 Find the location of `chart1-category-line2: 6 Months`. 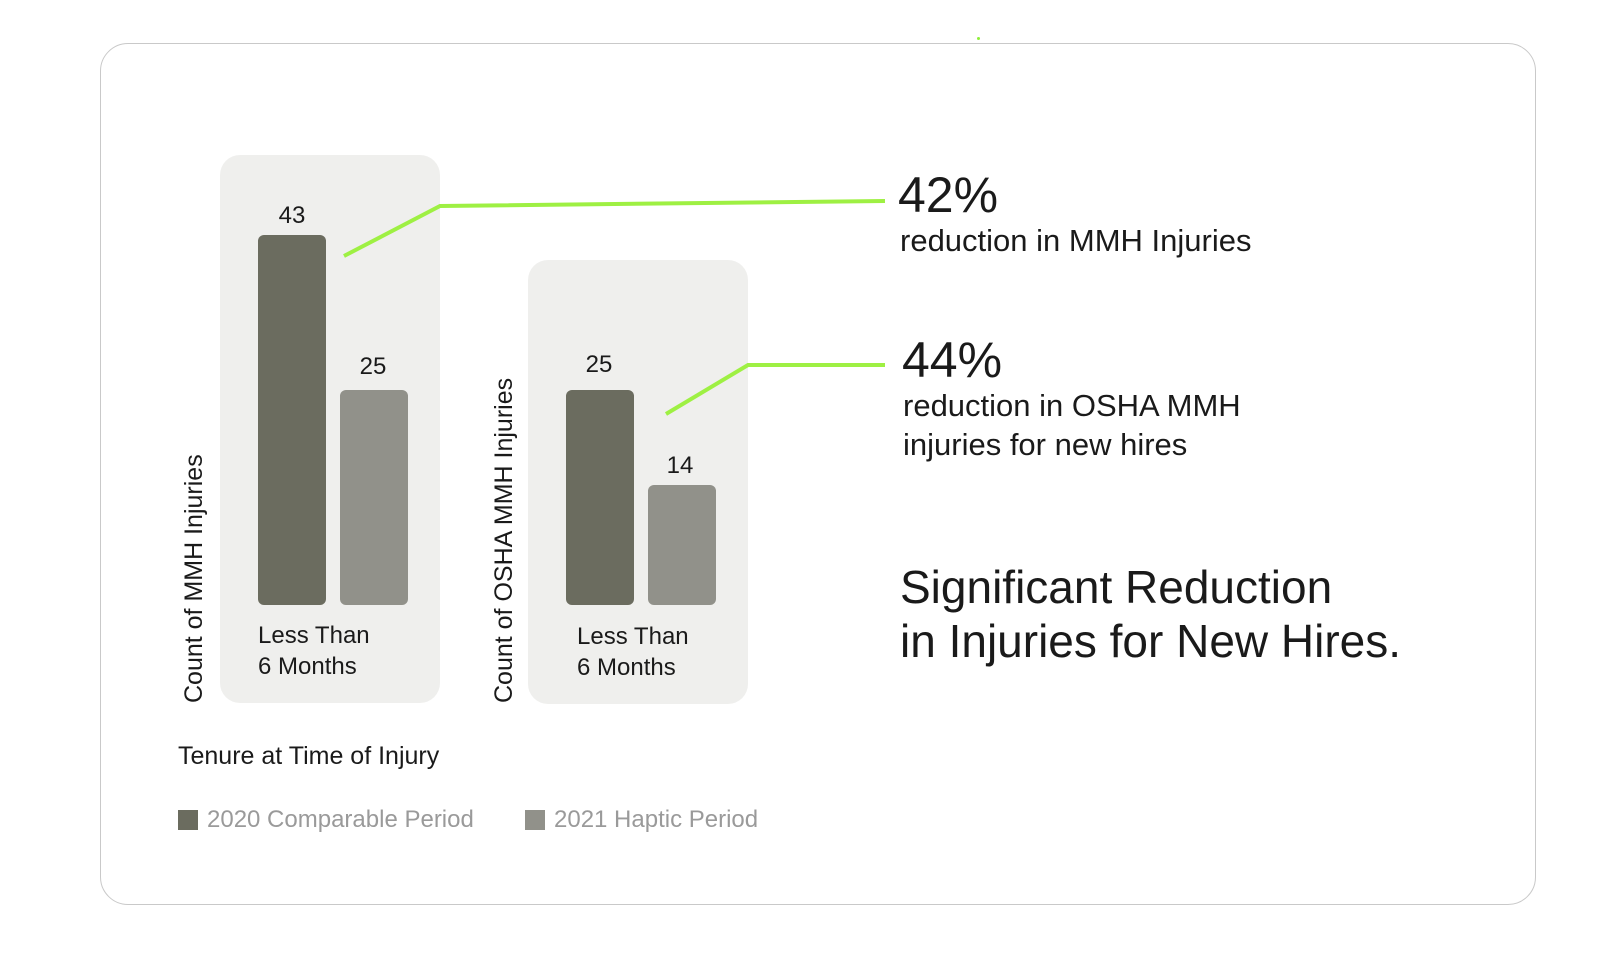

chart1-category-line2: 6 Months is located at coordinates (307, 666).